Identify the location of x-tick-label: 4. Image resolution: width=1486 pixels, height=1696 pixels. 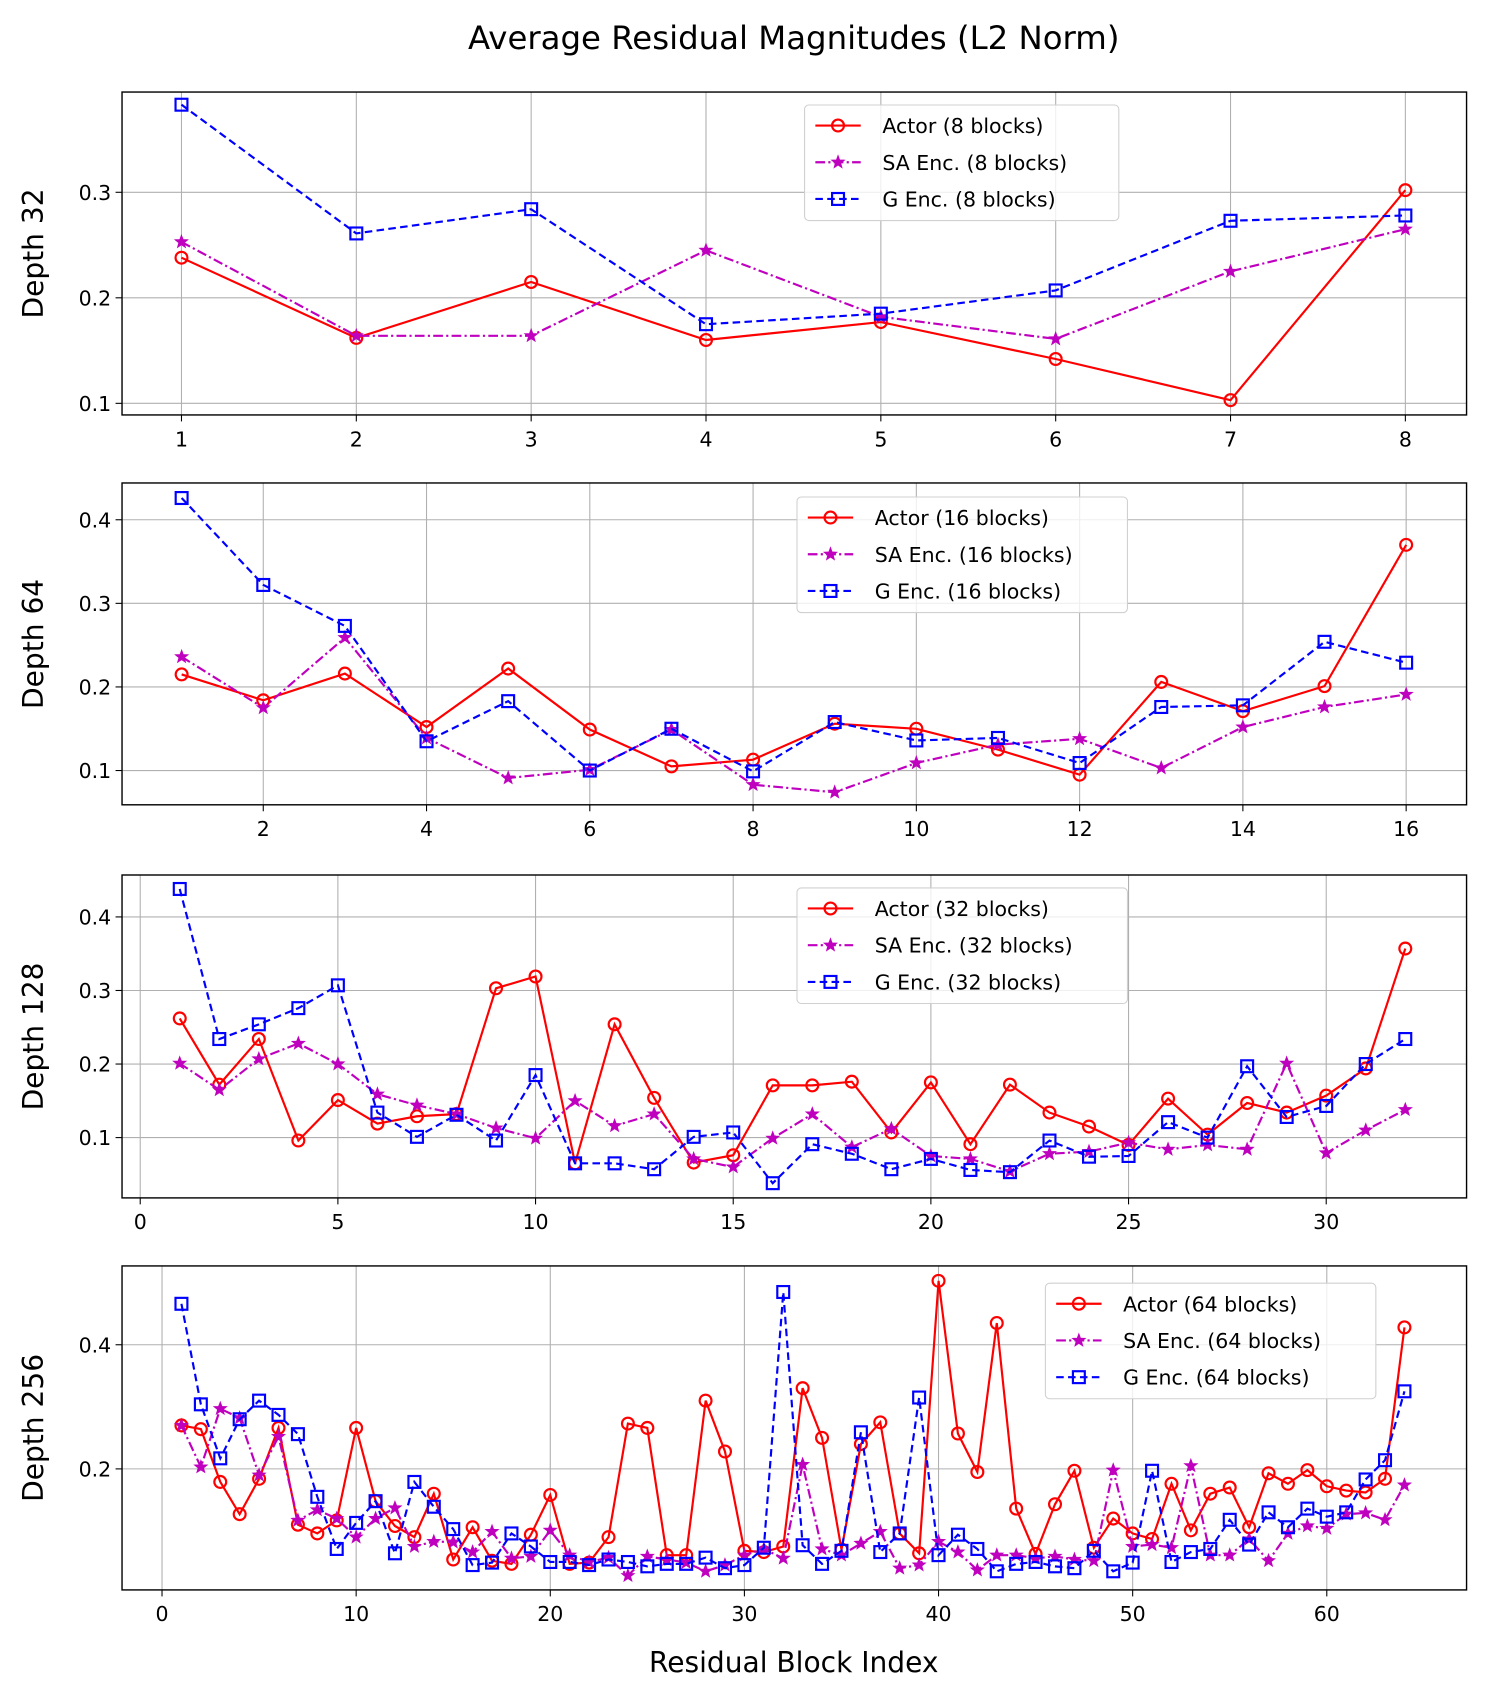
(705, 439).